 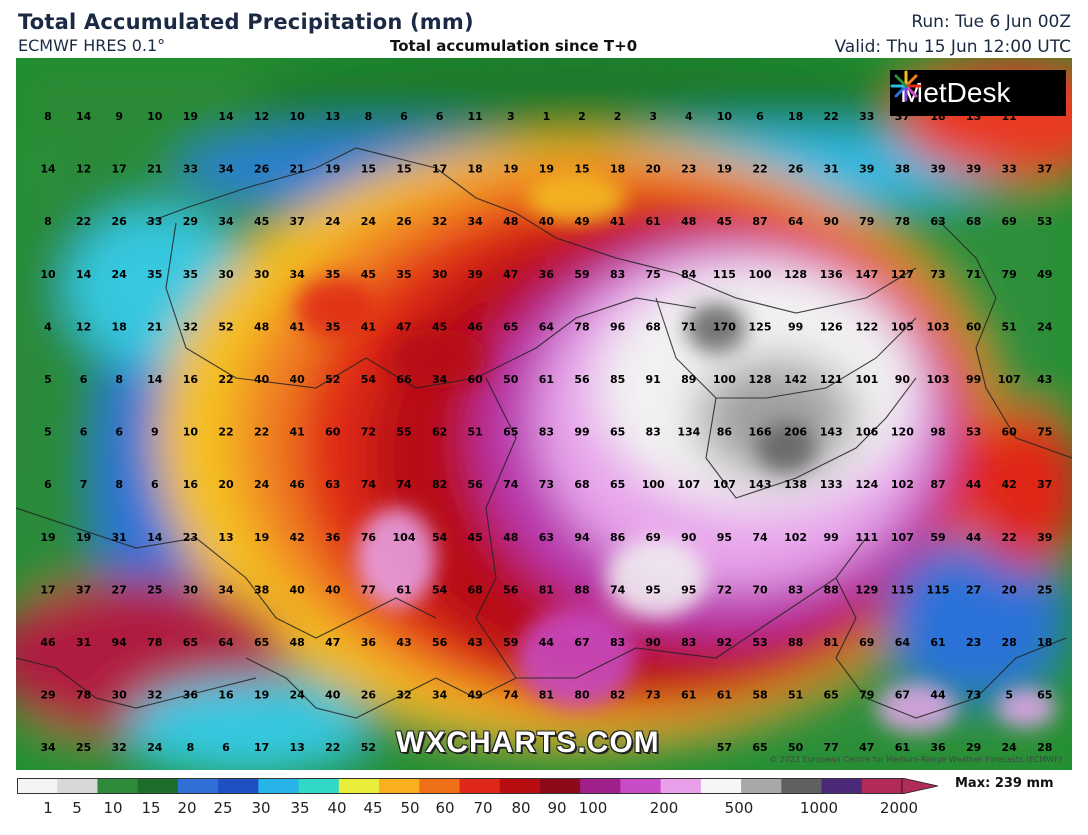 What do you see at coordinates (440, 537) in the screenshot?
I see `grid-value: 54` at bounding box center [440, 537].